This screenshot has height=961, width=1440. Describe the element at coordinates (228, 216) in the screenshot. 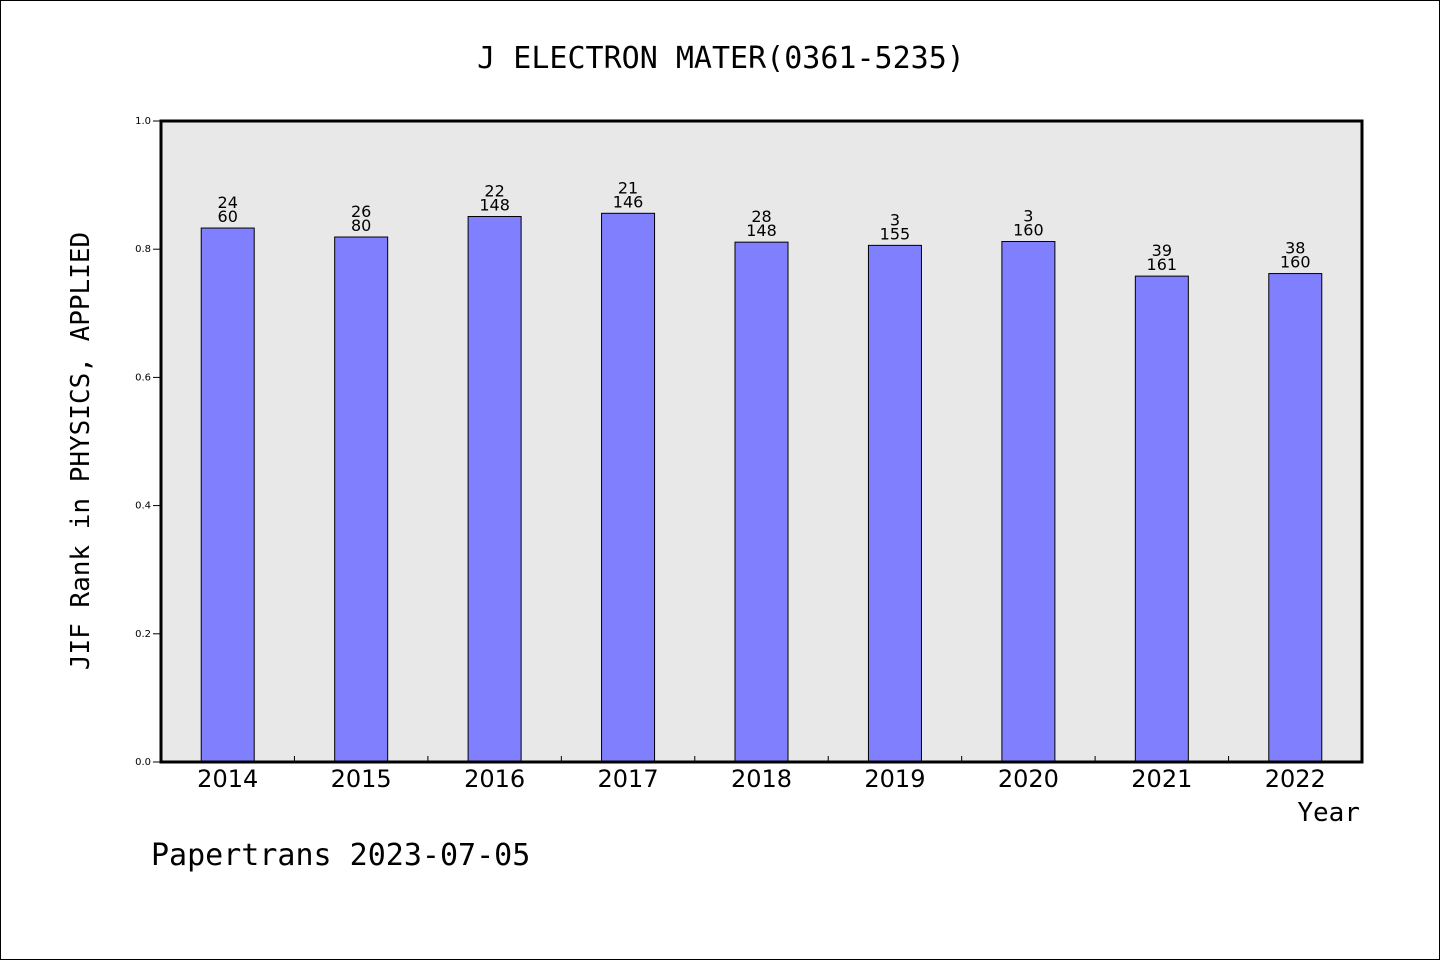

I see `bar-total-label: 60` at that location.